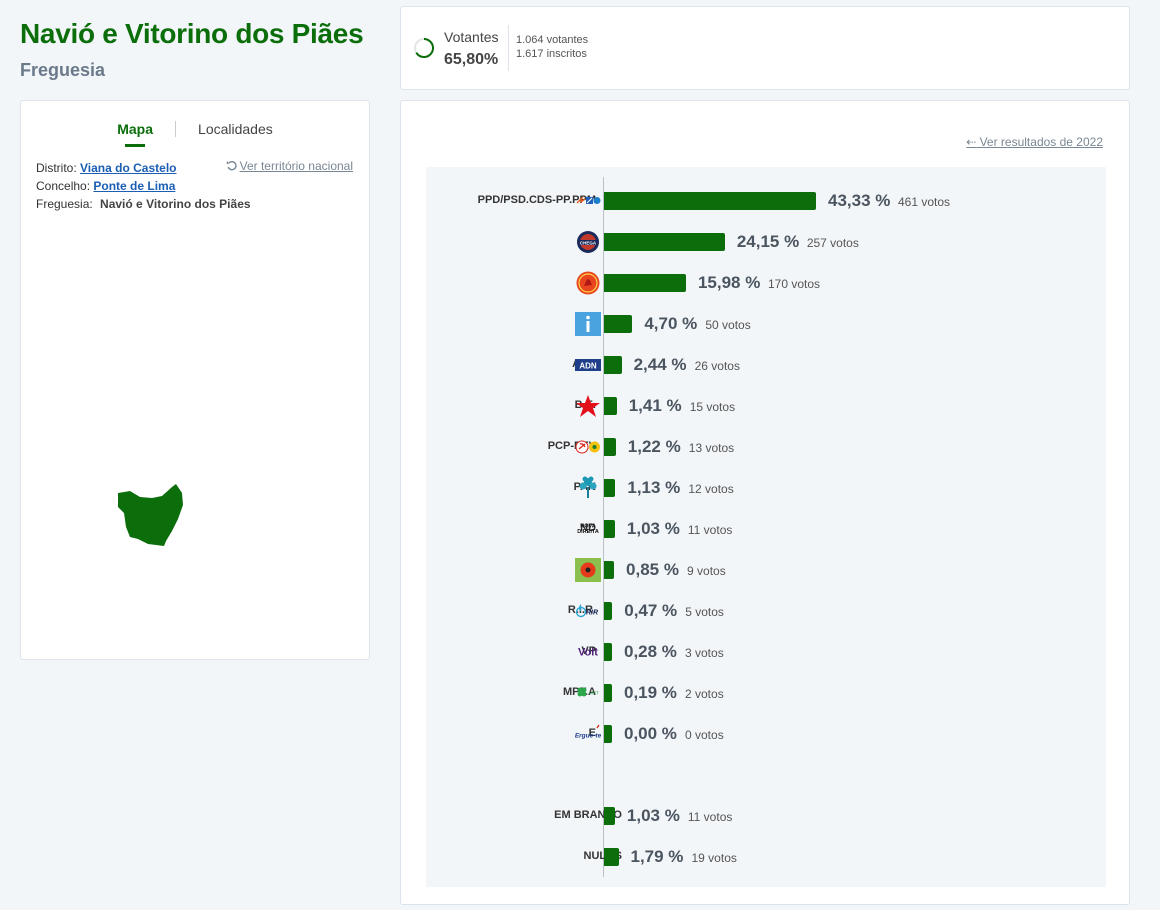  What do you see at coordinates (581, 610) in the screenshot?
I see `party-name: R.I.R.` at bounding box center [581, 610].